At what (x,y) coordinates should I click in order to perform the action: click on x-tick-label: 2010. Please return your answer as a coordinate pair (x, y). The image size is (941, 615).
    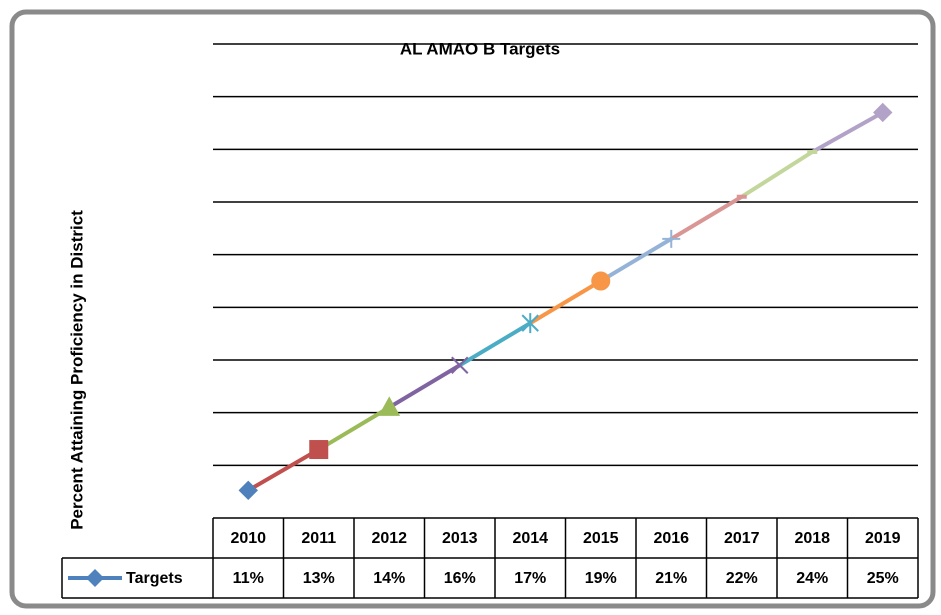
    Looking at the image, I should click on (248, 538).